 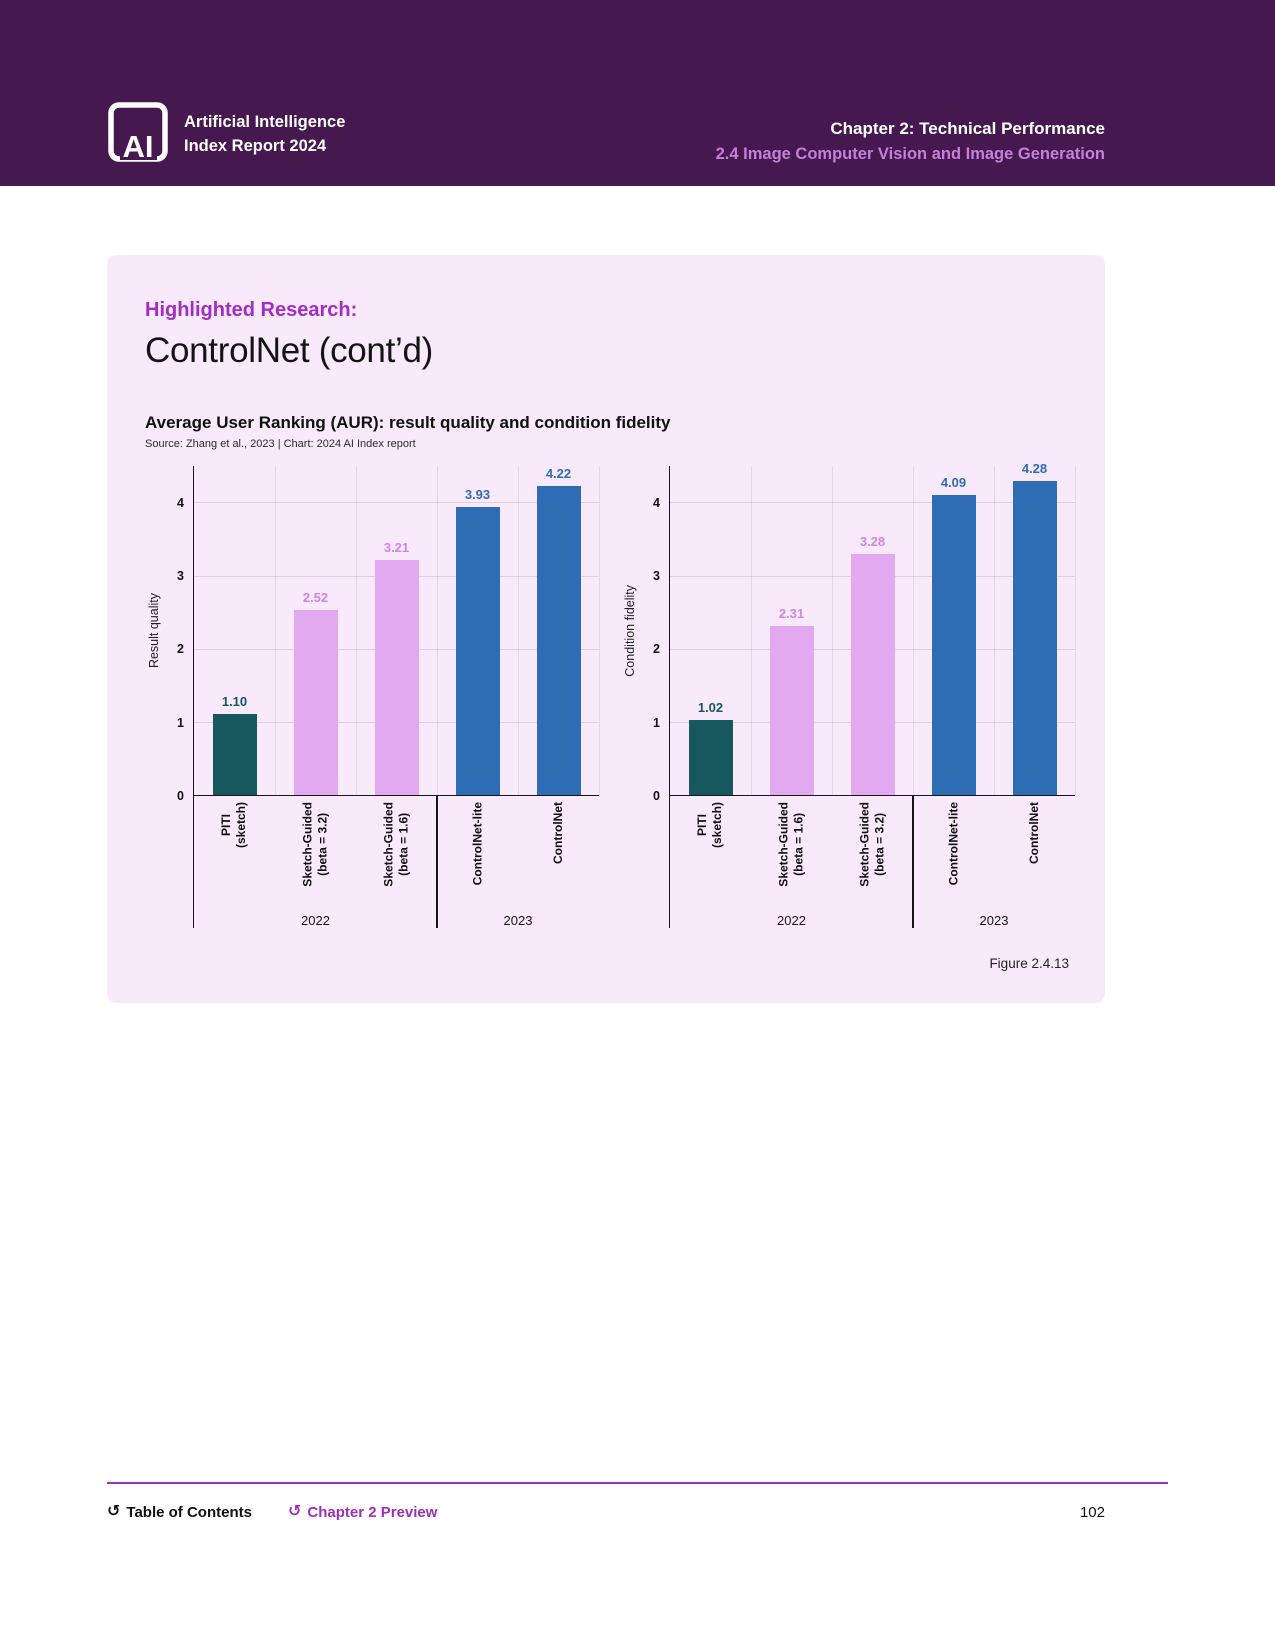 What do you see at coordinates (967, 128) in the screenshot?
I see `chapter-title: Chapter 2: Technical Performance` at bounding box center [967, 128].